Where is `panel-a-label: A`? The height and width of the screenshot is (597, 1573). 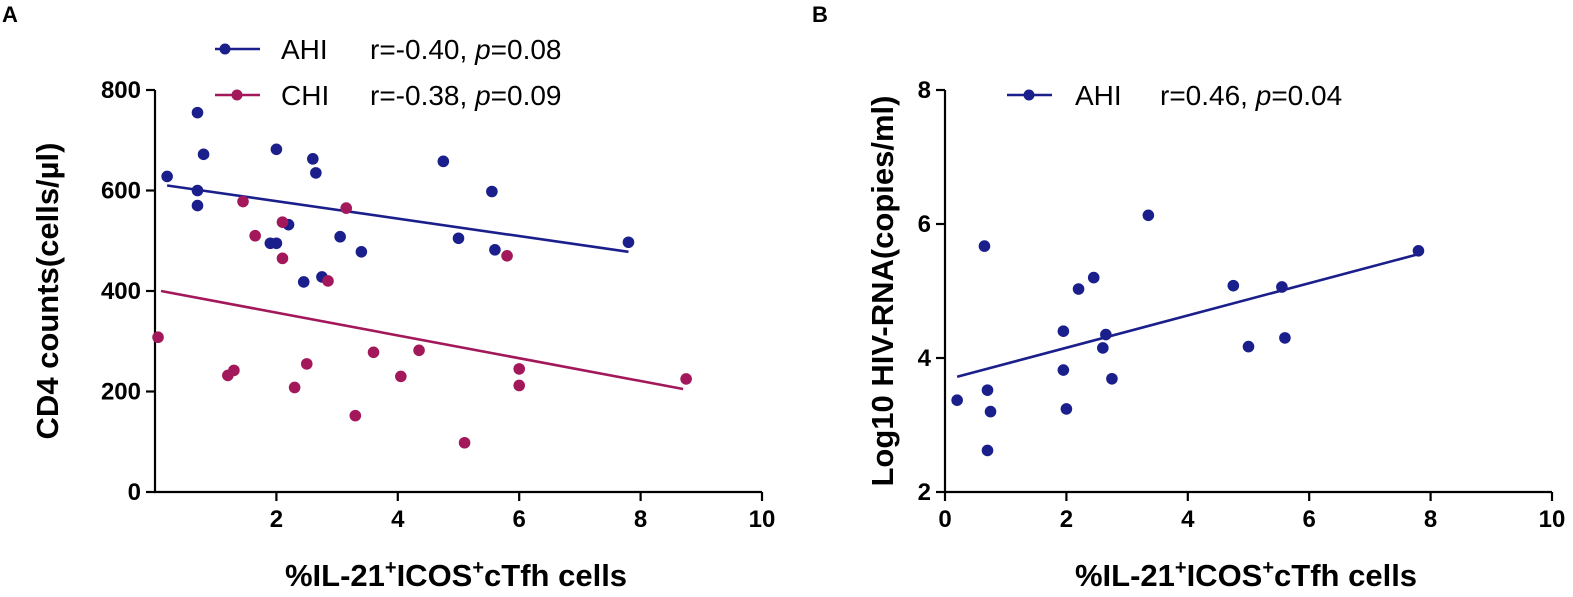 panel-a-label: A is located at coordinates (10, 14).